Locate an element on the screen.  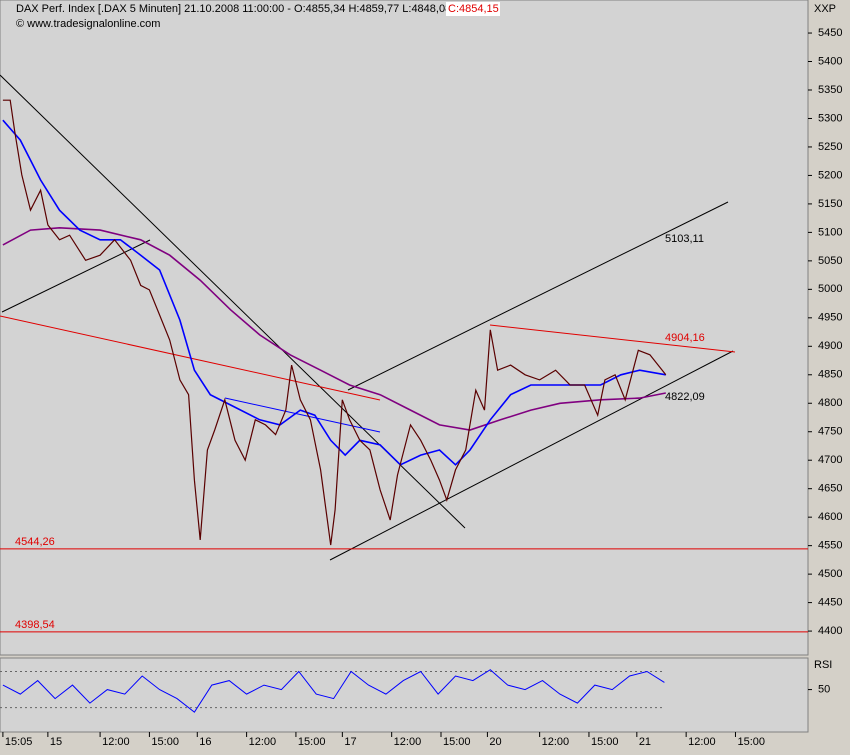
y-tick-label: 4700 is located at coordinates (830, 460).